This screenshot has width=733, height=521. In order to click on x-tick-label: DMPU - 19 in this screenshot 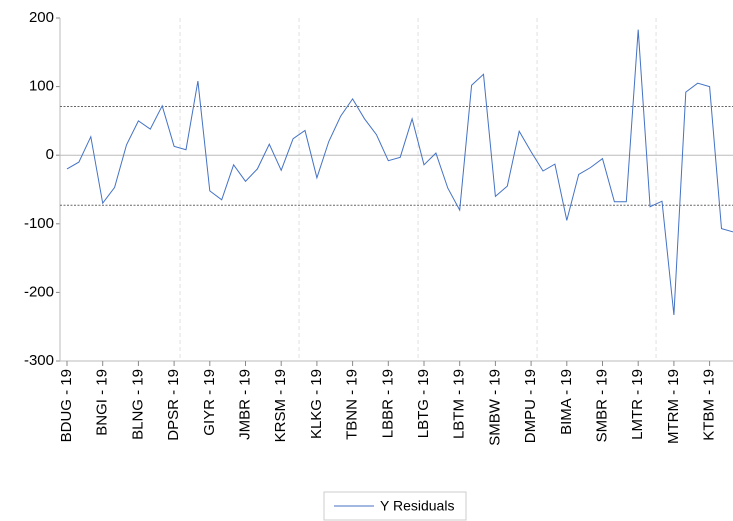, I will do `click(530, 406)`.